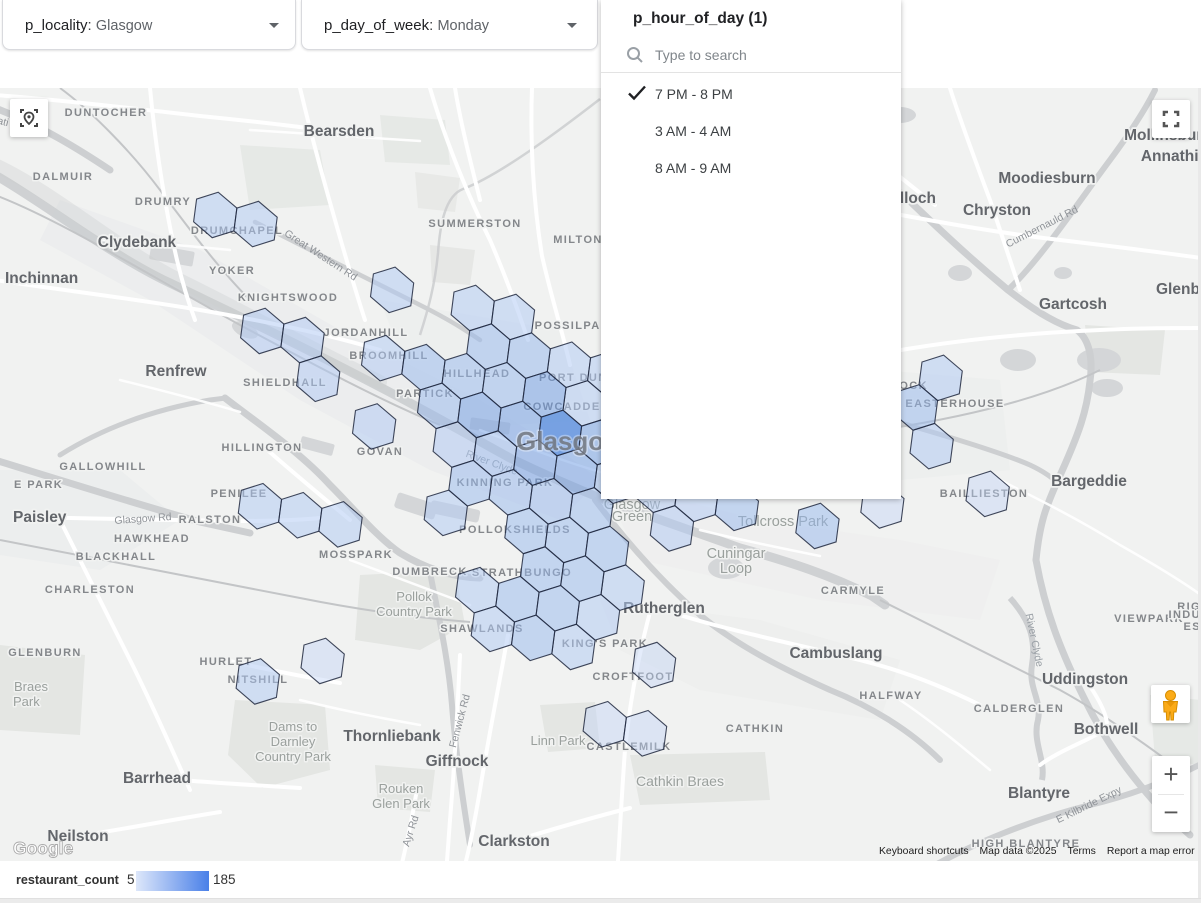 This screenshot has width=1201, height=903. What do you see at coordinates (755, 729) in the screenshot?
I see `svg-text: CATHKIN` at bounding box center [755, 729].